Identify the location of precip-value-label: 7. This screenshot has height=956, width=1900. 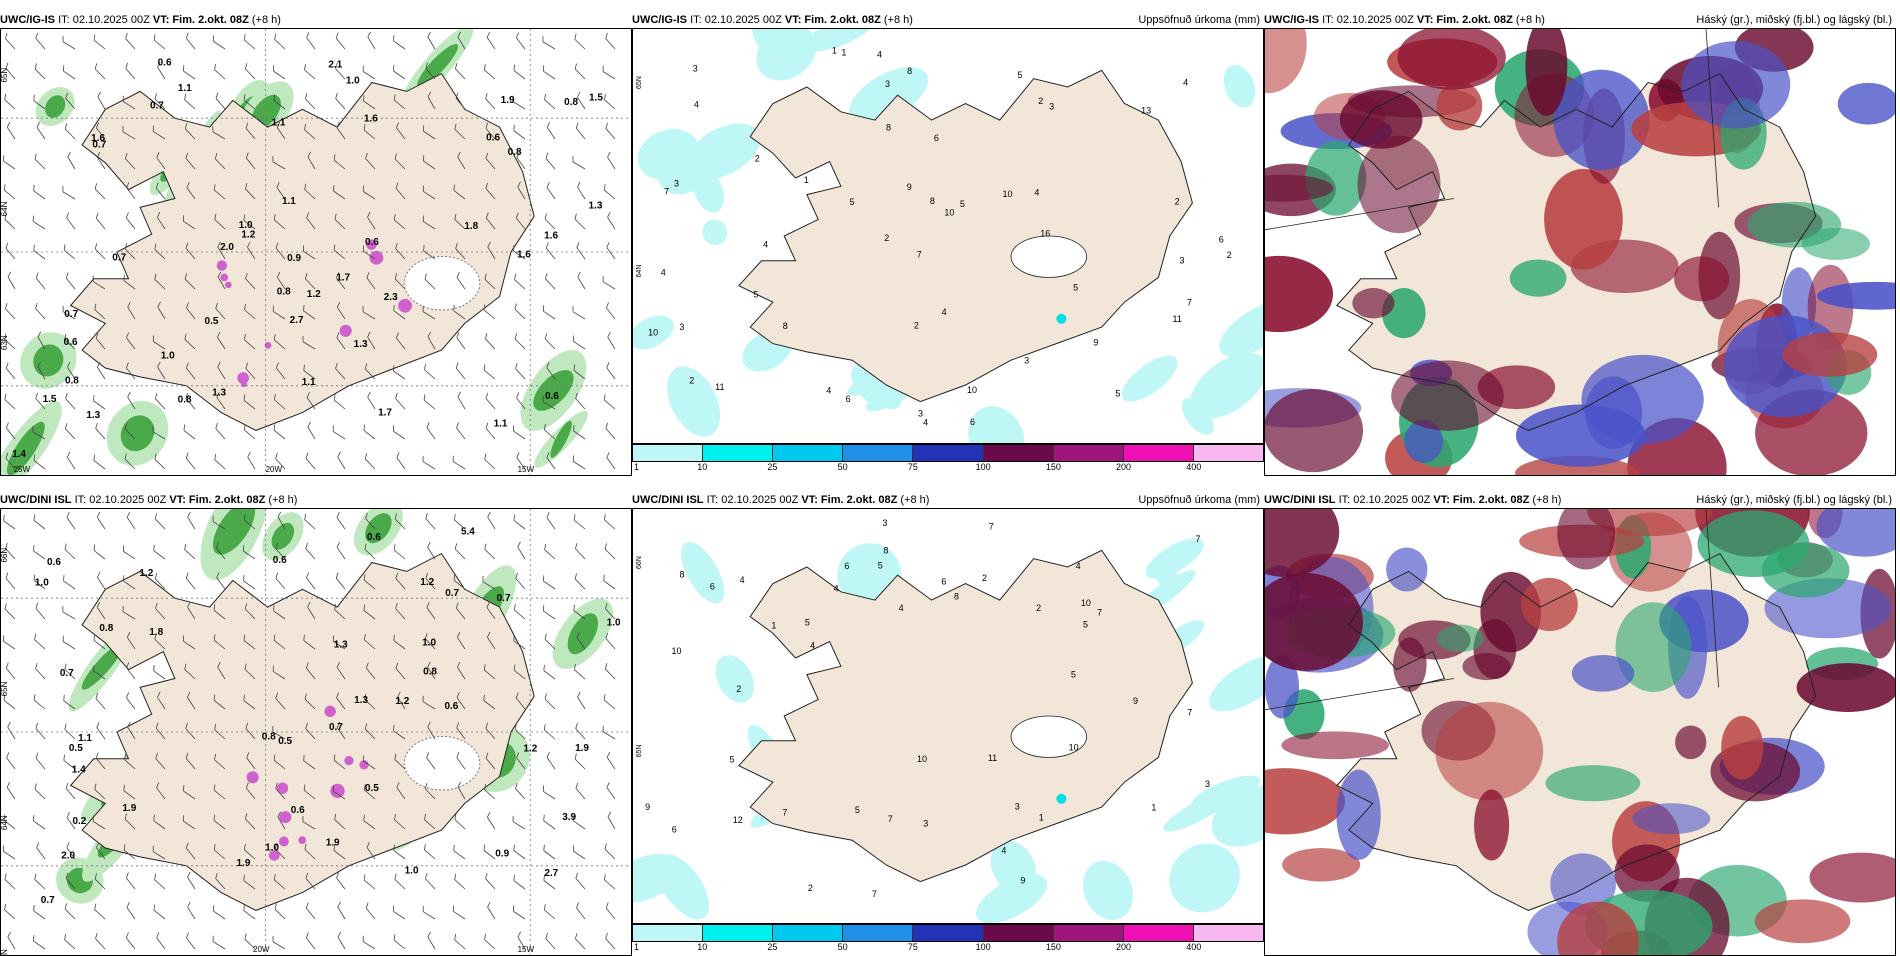
(1099, 613).